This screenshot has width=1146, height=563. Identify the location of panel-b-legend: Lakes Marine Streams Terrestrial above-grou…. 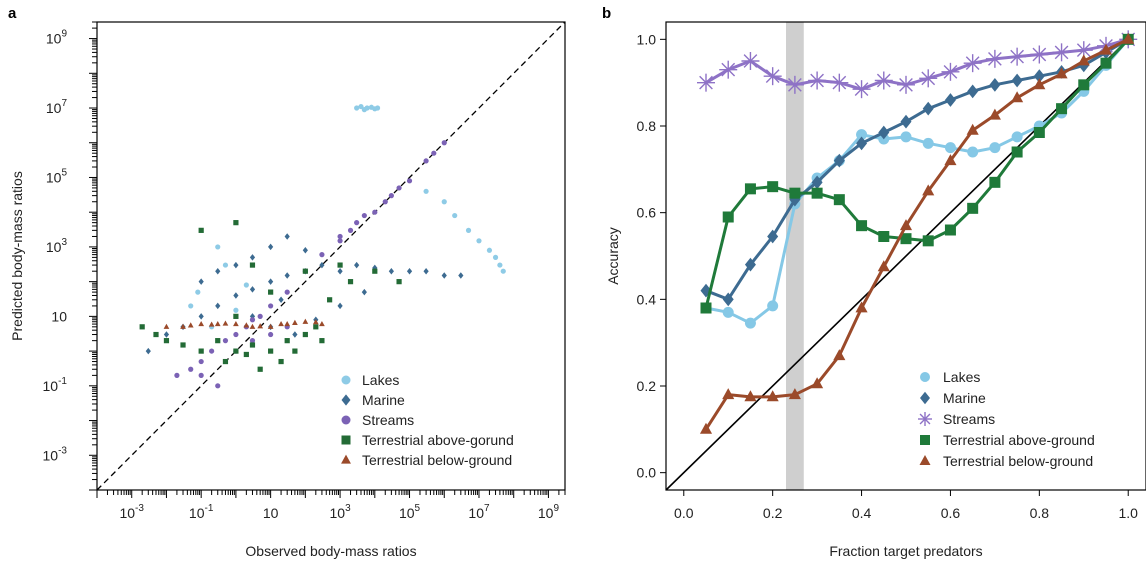
(1006, 419).